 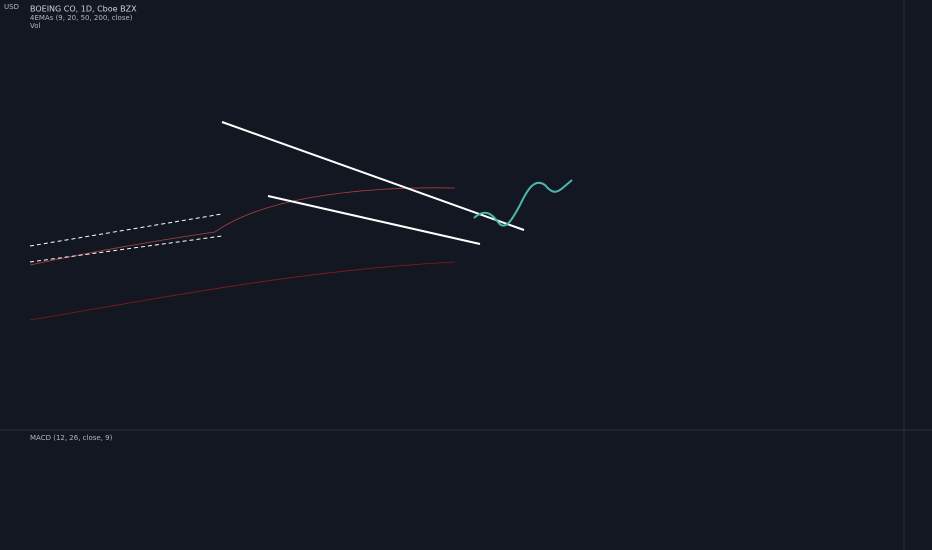 What do you see at coordinates (71, 438) in the screenshot?
I see `macd-title: MACD (12, 26, close, 9)` at bounding box center [71, 438].